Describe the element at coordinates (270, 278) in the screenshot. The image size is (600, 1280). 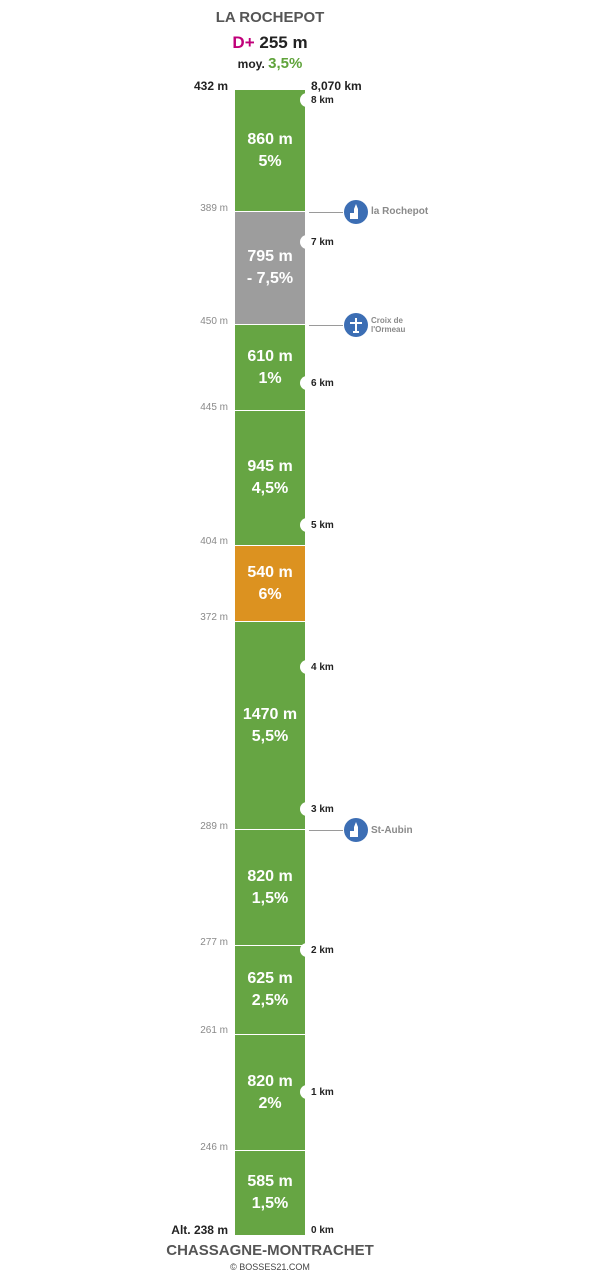
I see `segment-grade: - 7,5%` at that location.